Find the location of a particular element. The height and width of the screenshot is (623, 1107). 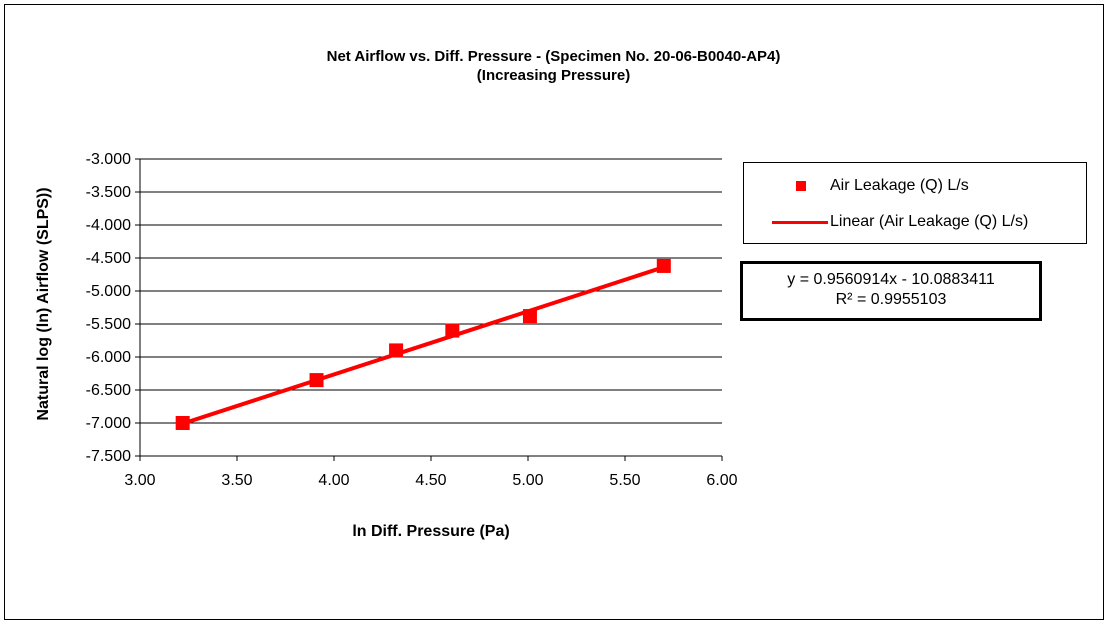

trendline-equation: y = 0.9560914x - 10.0883411 is located at coordinates (891, 279).